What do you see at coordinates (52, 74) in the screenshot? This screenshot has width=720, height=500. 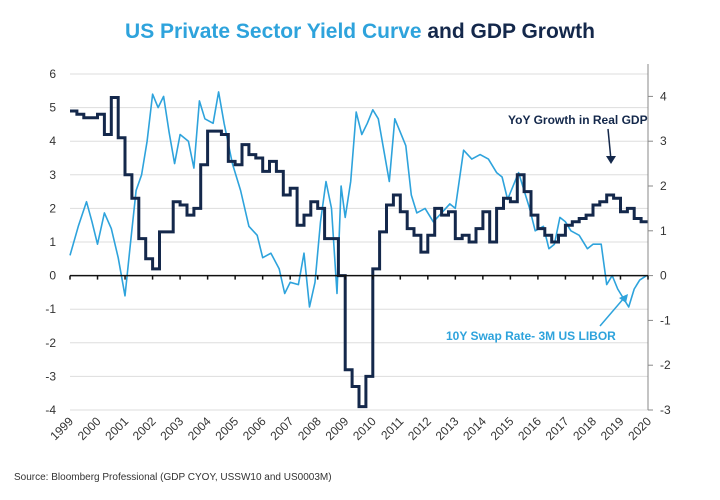 I see `left-axis-tick-label: 6` at bounding box center [52, 74].